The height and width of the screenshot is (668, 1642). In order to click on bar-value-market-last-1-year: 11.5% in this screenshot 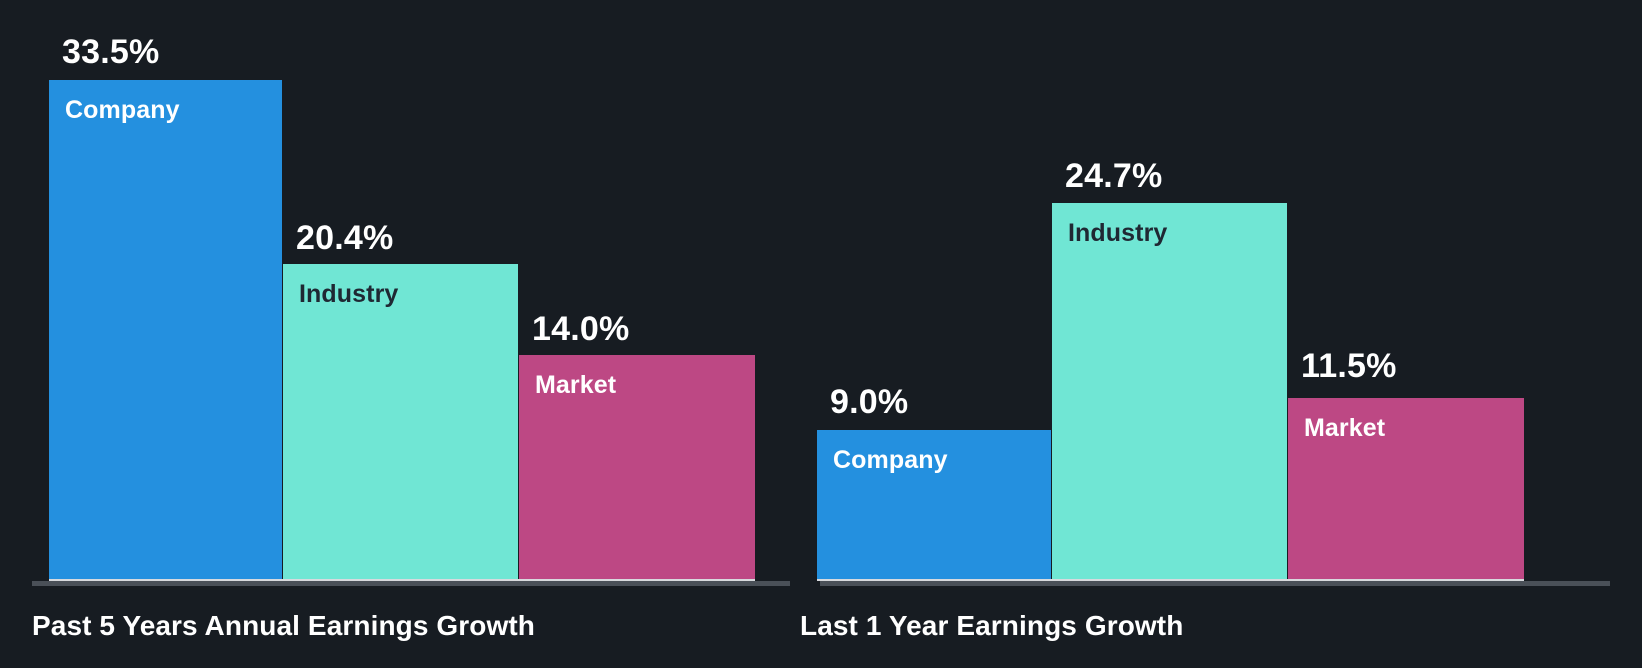, I will do `click(1349, 366)`.